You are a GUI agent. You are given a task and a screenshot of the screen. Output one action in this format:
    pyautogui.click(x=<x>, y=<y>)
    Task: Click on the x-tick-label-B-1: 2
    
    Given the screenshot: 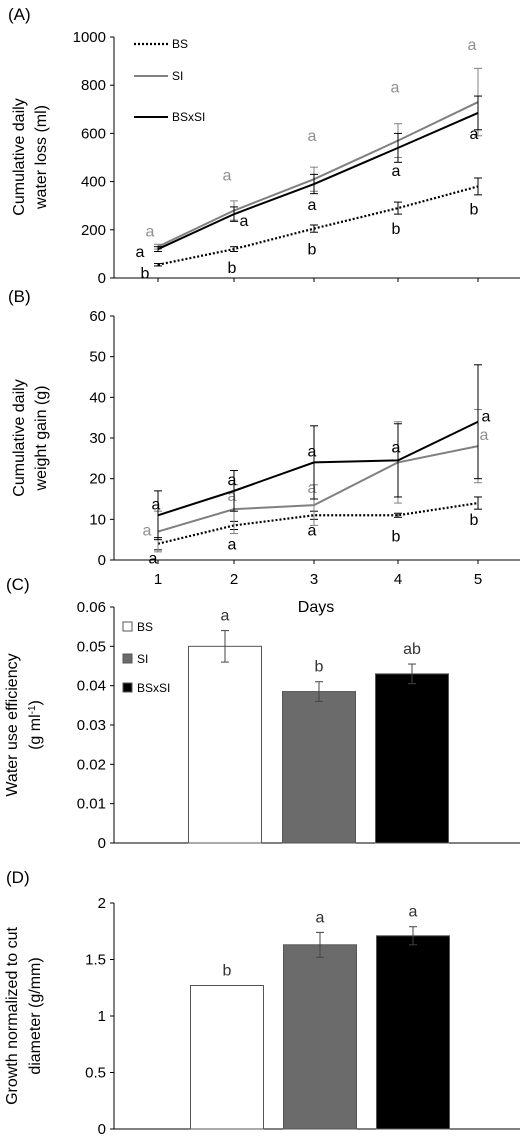 What is the action you would take?
    pyautogui.click(x=234, y=579)
    